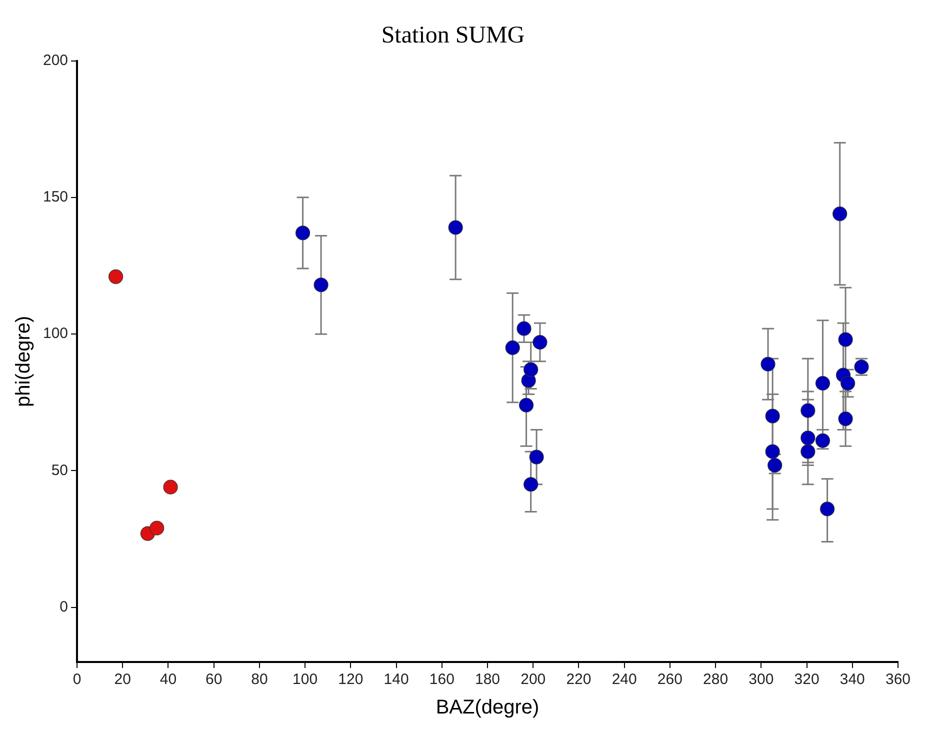  Describe the element at coordinates (579, 679) in the screenshot. I see `x-tick-label: 220` at that location.